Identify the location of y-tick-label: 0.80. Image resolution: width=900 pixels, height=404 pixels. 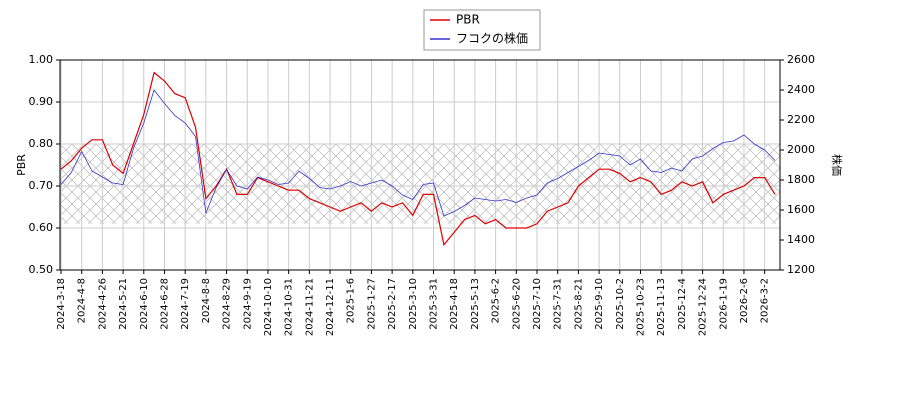
(41, 143).